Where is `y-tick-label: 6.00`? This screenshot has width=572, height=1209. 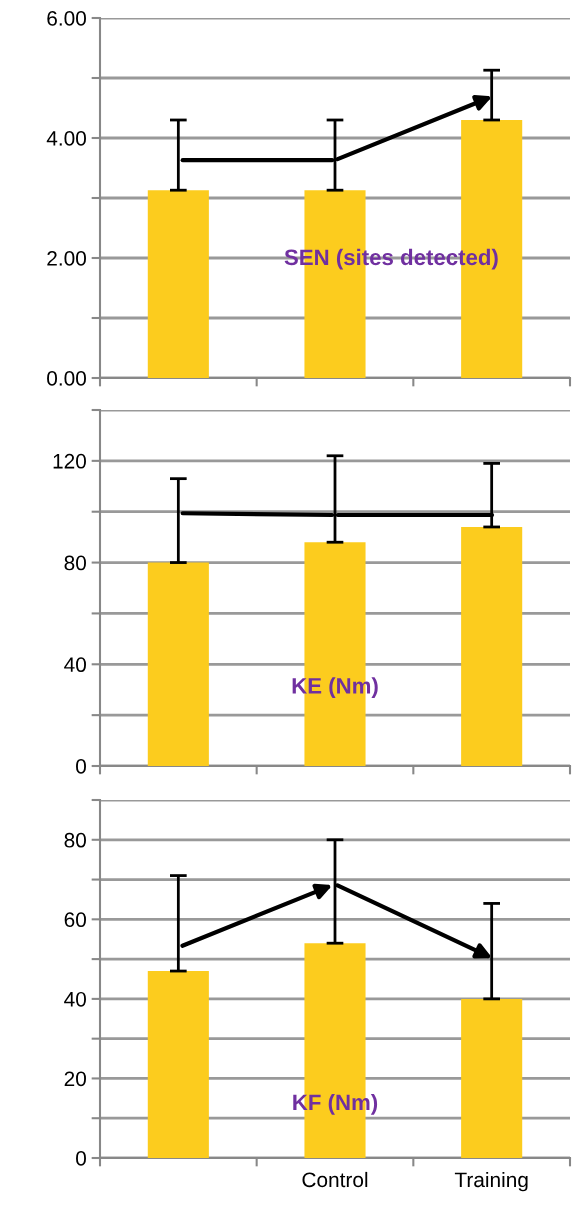 y-tick-label: 6.00 is located at coordinates (66, 18).